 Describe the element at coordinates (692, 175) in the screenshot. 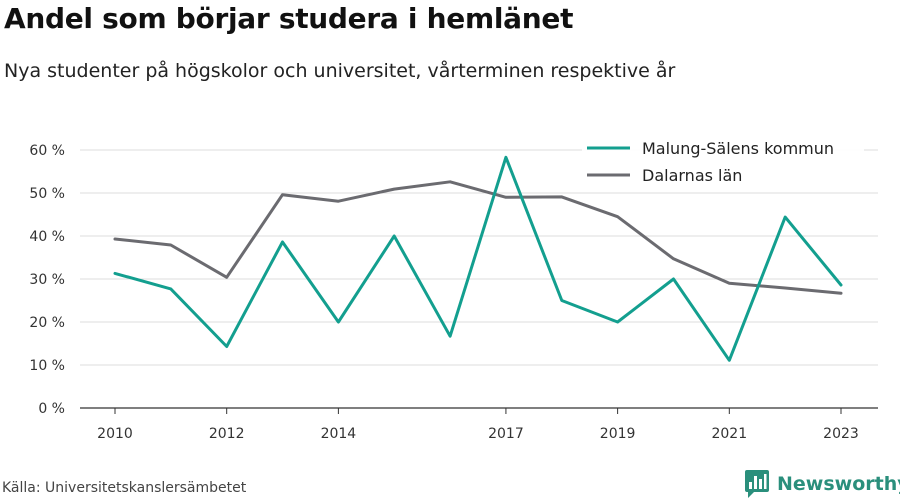

I see `legend-label: Dalarnas län` at that location.